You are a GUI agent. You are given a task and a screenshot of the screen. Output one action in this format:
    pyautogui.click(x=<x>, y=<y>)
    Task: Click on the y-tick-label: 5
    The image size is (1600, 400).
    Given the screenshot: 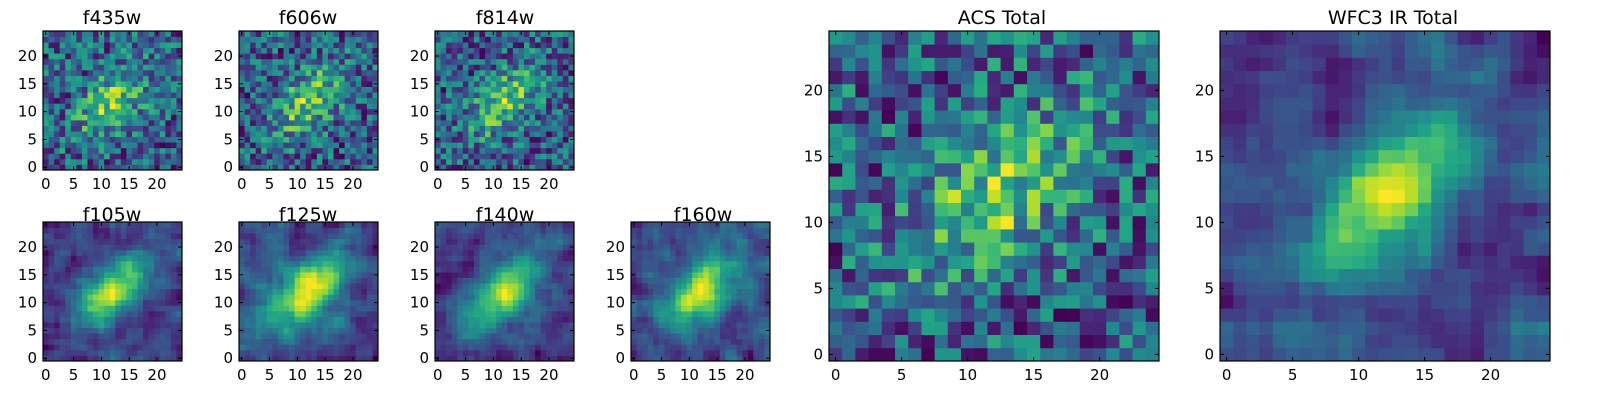 What is the action you would take?
    pyautogui.click(x=32, y=139)
    